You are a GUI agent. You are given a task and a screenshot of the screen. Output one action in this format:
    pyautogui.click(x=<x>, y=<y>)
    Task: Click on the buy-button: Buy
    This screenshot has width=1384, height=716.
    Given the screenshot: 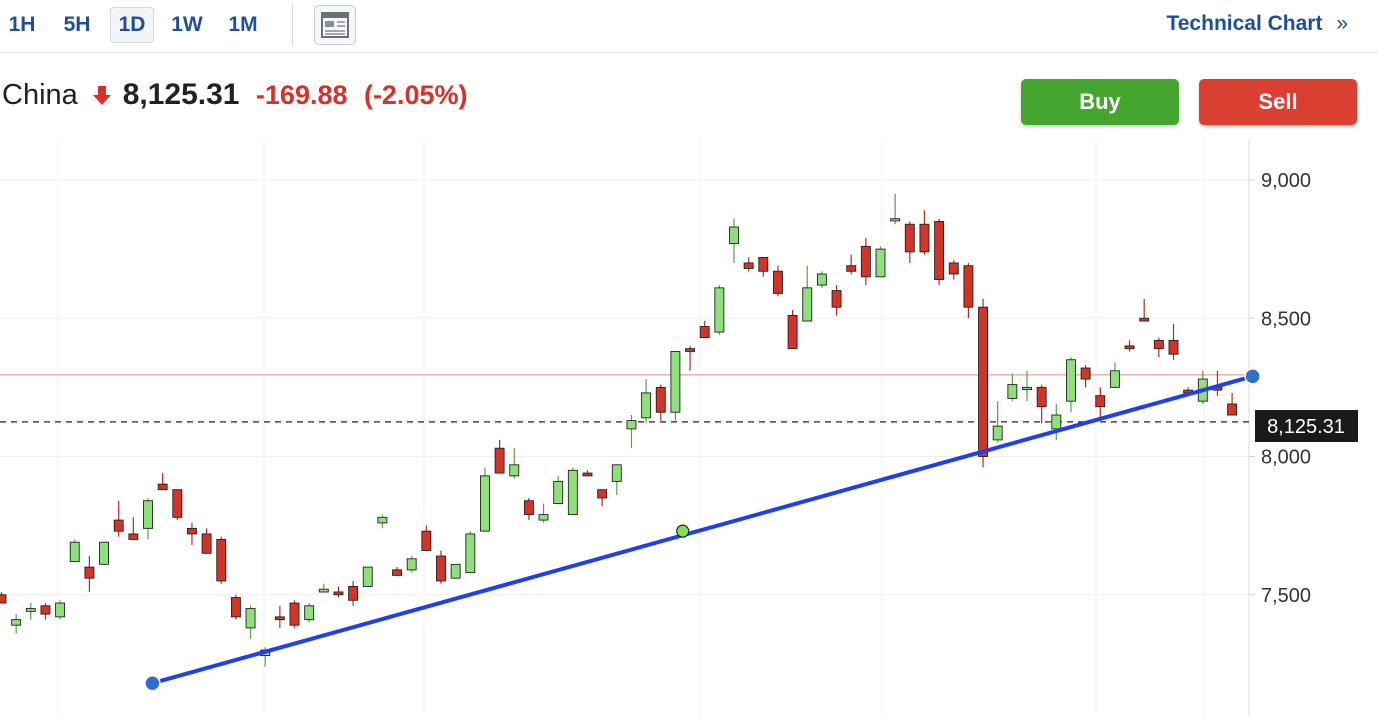 What is the action you would take?
    pyautogui.click(x=1100, y=102)
    